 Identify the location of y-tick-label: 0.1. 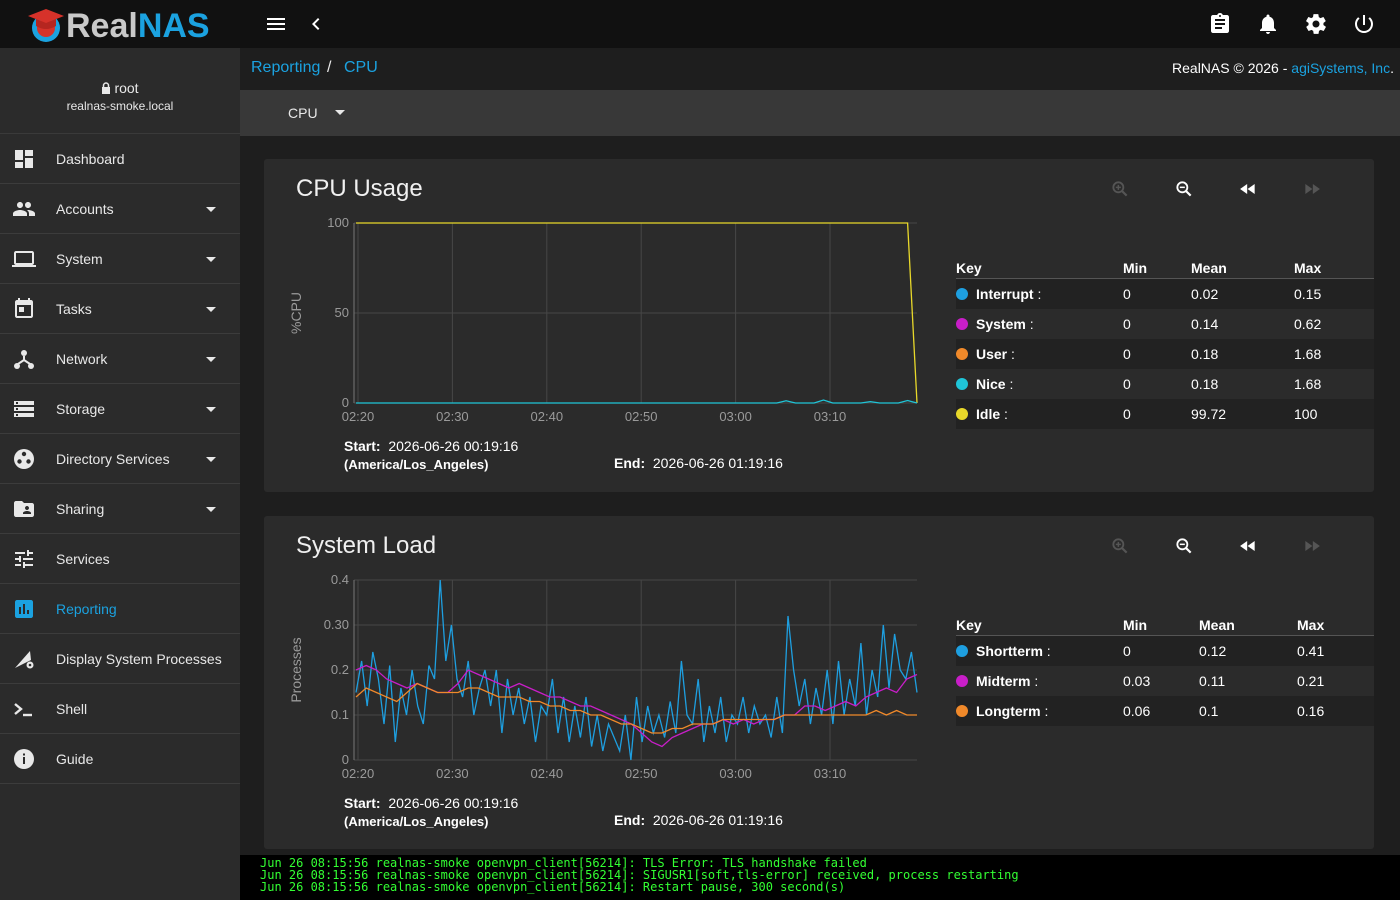
(340, 714).